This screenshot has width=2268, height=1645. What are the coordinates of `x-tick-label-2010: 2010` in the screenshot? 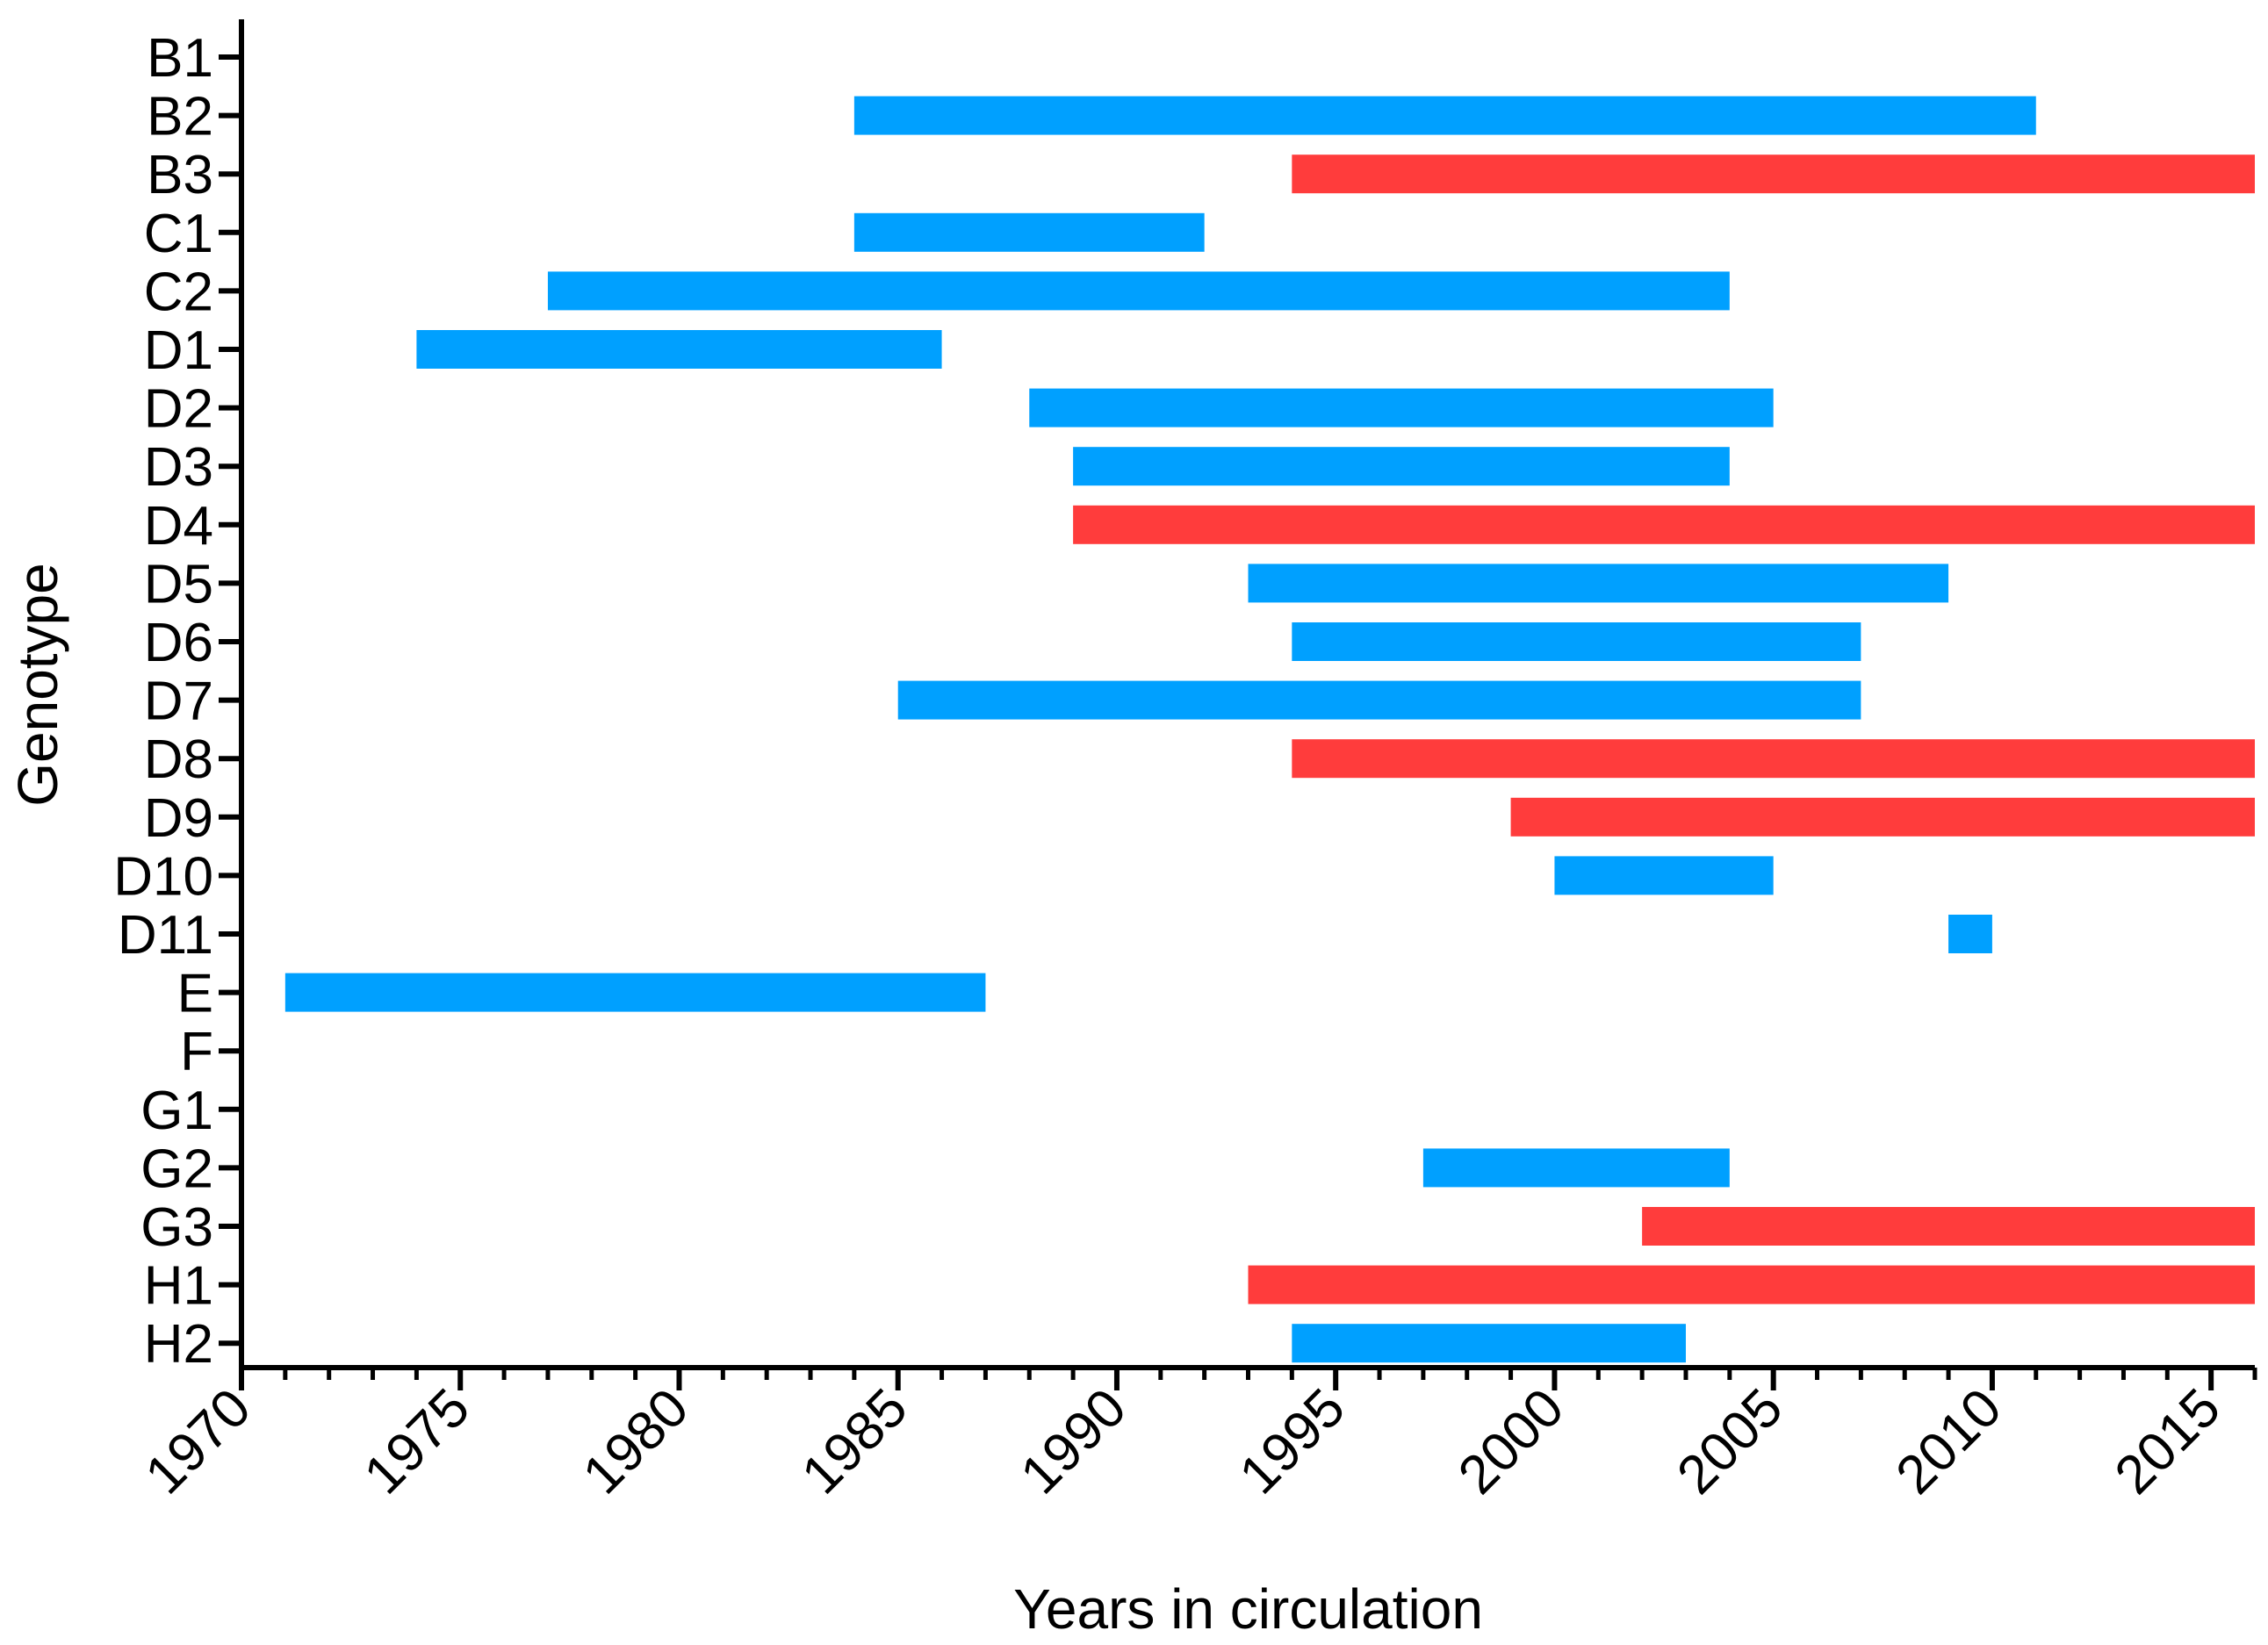 It's located at (1948, 1441).